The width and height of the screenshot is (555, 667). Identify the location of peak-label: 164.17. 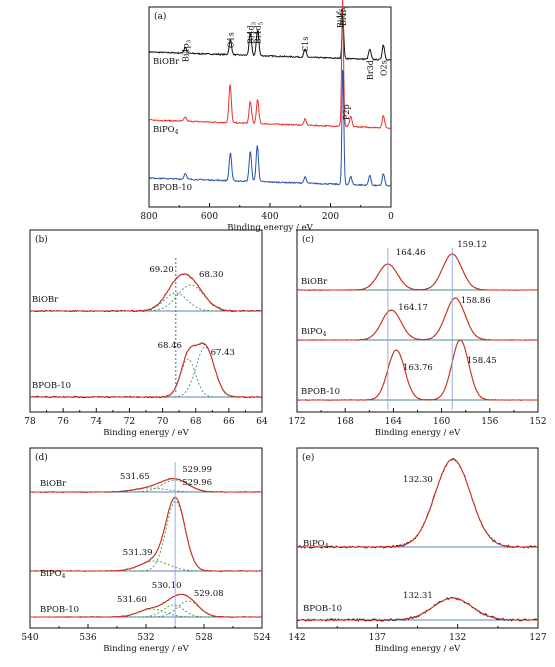
(413, 308).